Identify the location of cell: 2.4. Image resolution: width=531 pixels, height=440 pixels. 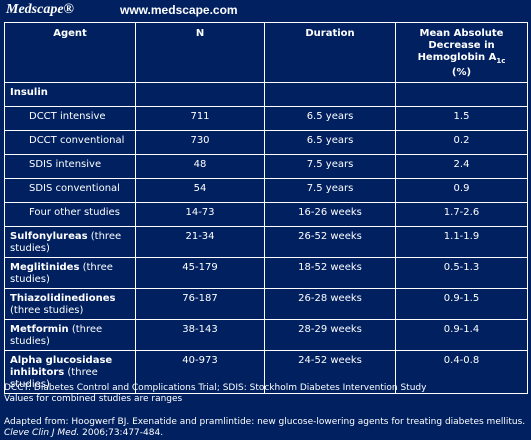
(461, 166).